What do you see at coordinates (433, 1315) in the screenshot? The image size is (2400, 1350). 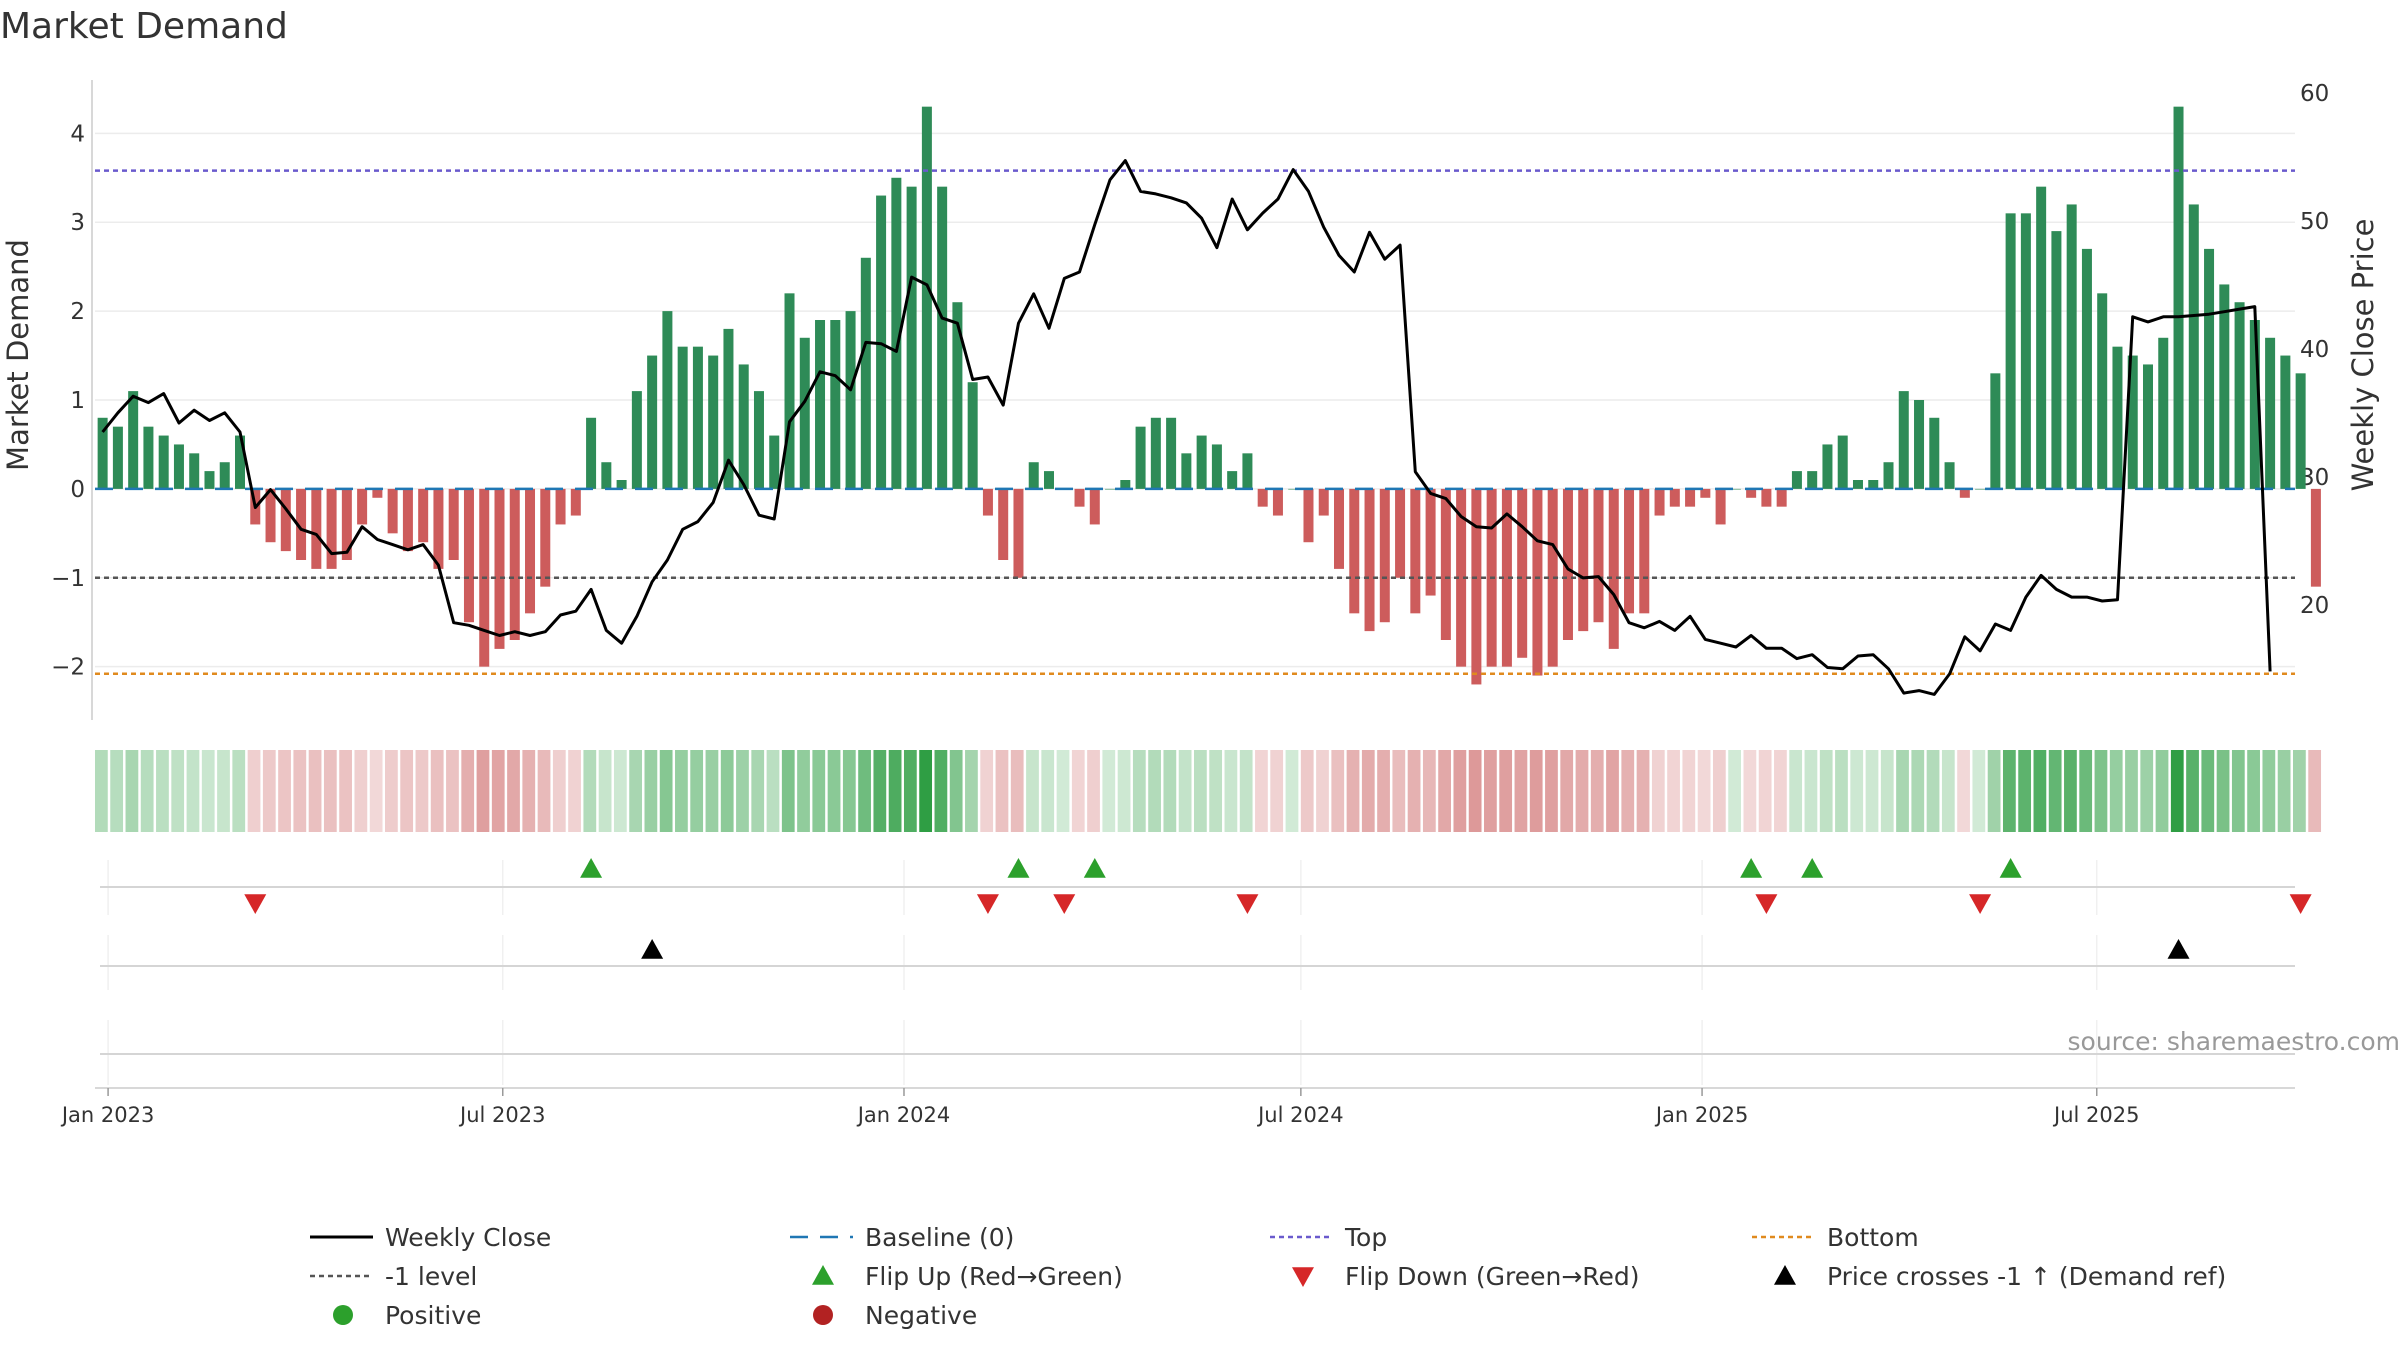 I see `legend-label-positive: Positive` at bounding box center [433, 1315].